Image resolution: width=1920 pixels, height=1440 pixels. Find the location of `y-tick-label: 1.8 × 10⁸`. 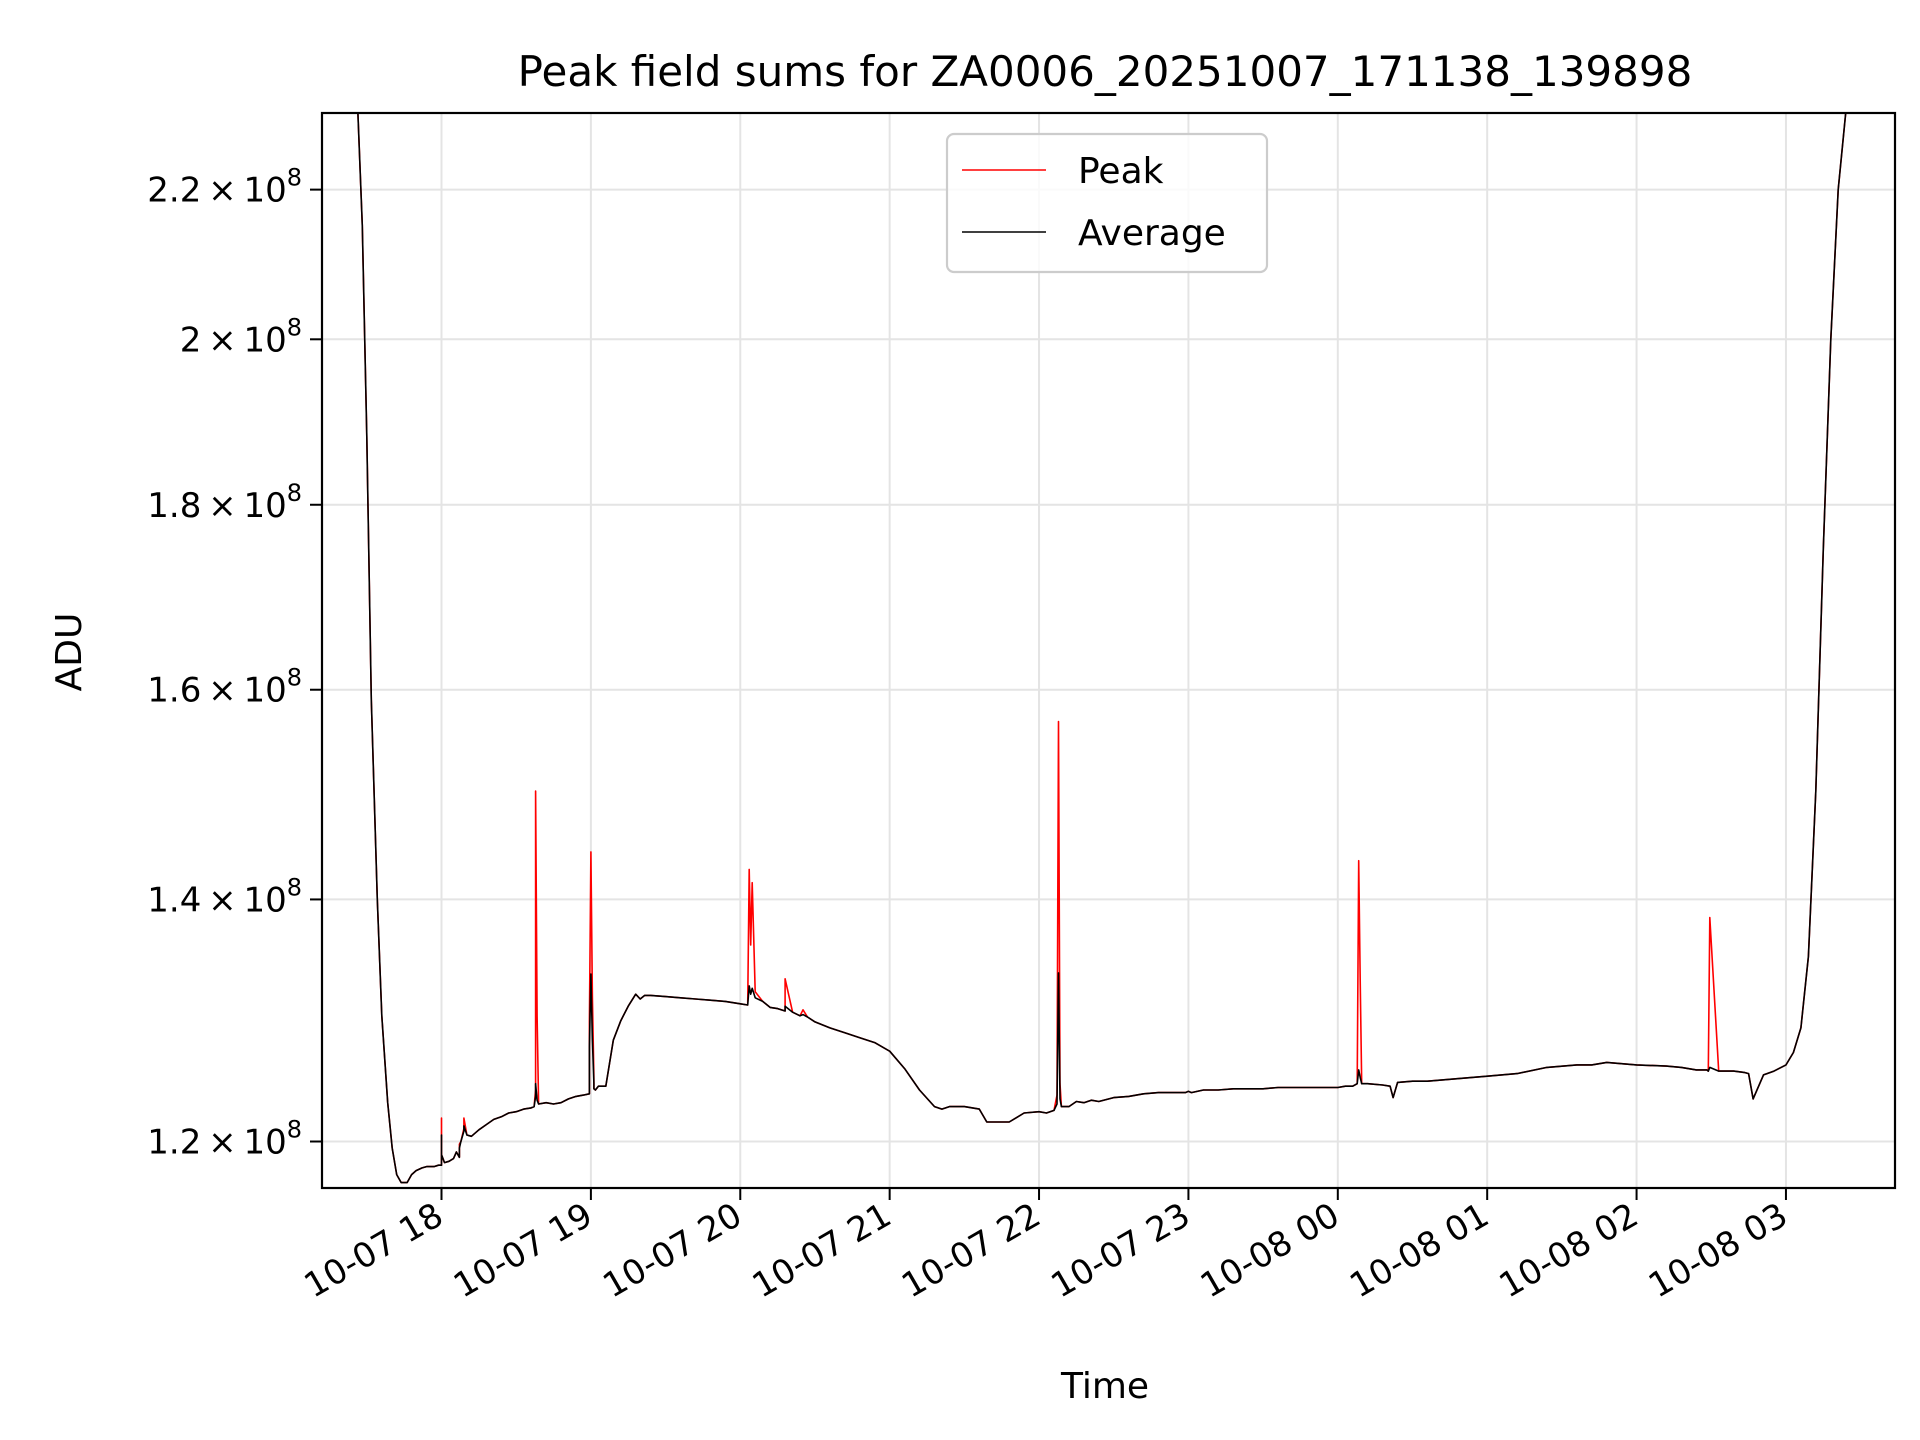

y-tick-label: 1.8 × 10⁸ is located at coordinates (224, 502).